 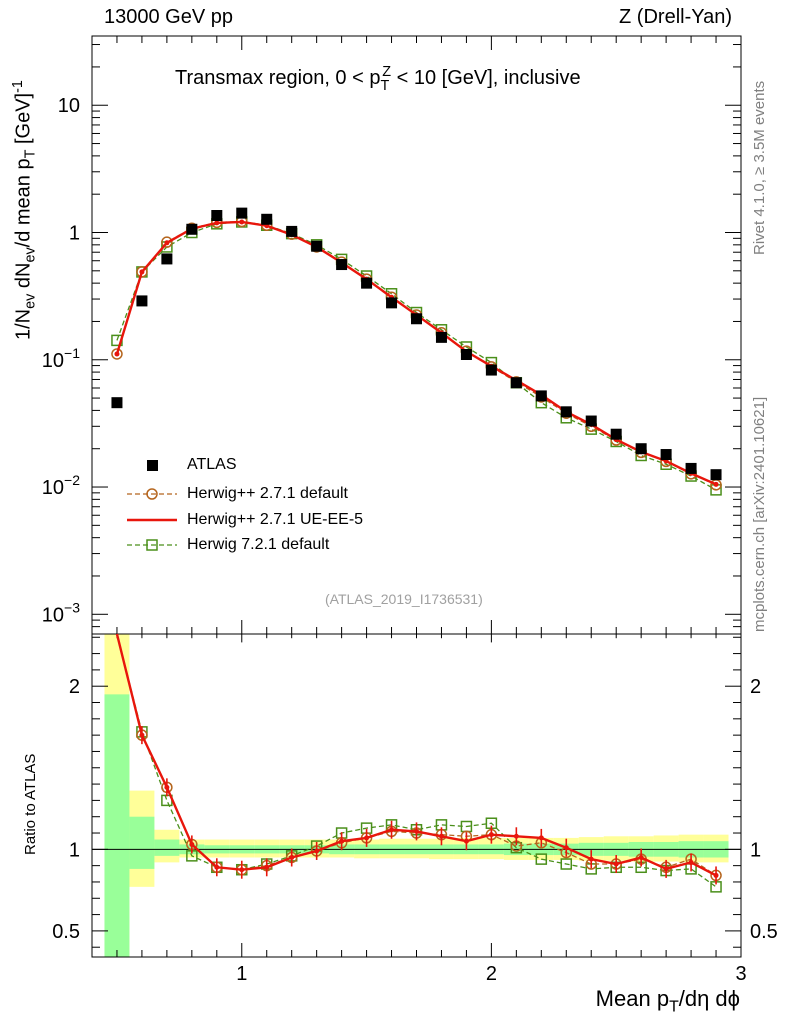 I want to click on ylabel-b-sub: ev, so click(x=30, y=255).